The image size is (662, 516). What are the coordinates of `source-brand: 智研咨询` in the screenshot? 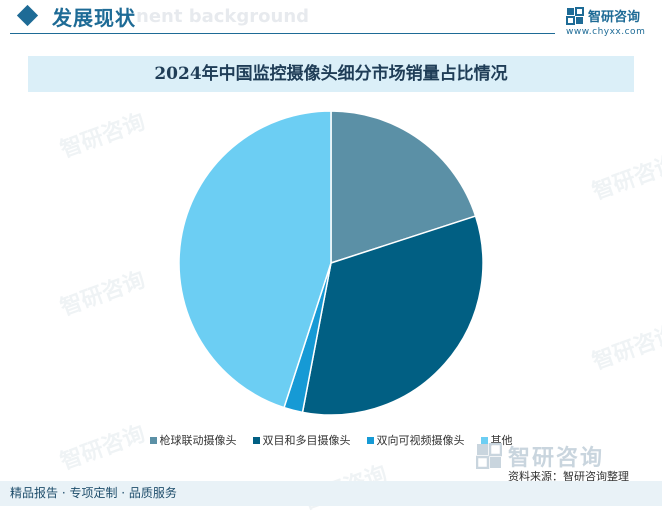 It's located at (540, 456).